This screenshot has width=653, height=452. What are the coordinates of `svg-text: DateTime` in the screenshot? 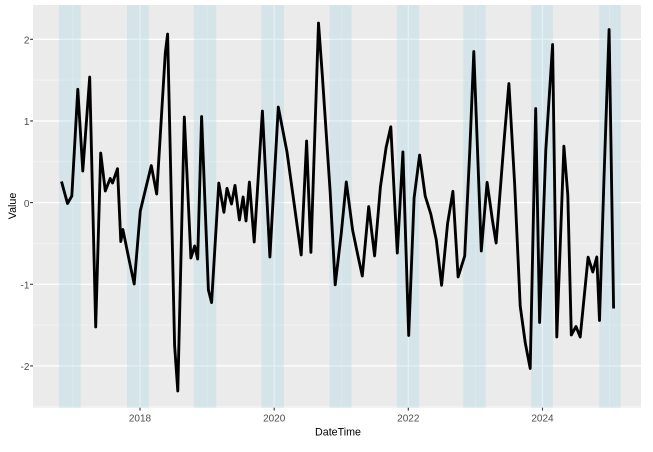 It's located at (338, 433).